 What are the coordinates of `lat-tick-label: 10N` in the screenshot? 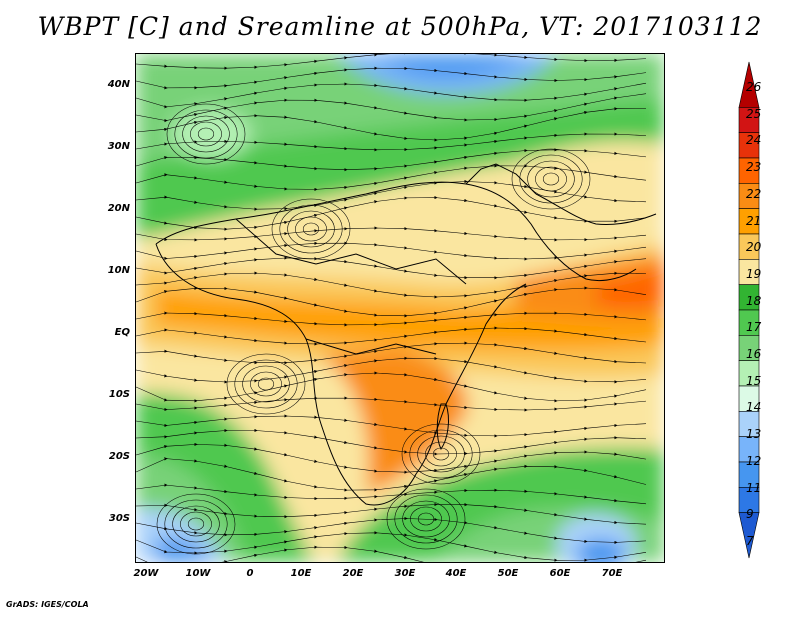 It's located at (118, 270).